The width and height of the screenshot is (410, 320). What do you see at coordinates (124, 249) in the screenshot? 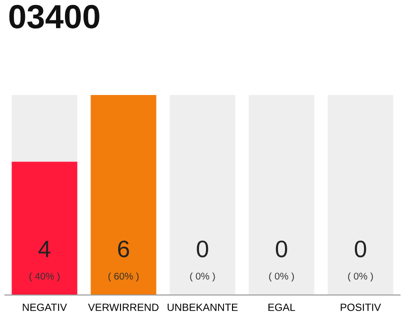
I see `data-label: 6` at bounding box center [124, 249].